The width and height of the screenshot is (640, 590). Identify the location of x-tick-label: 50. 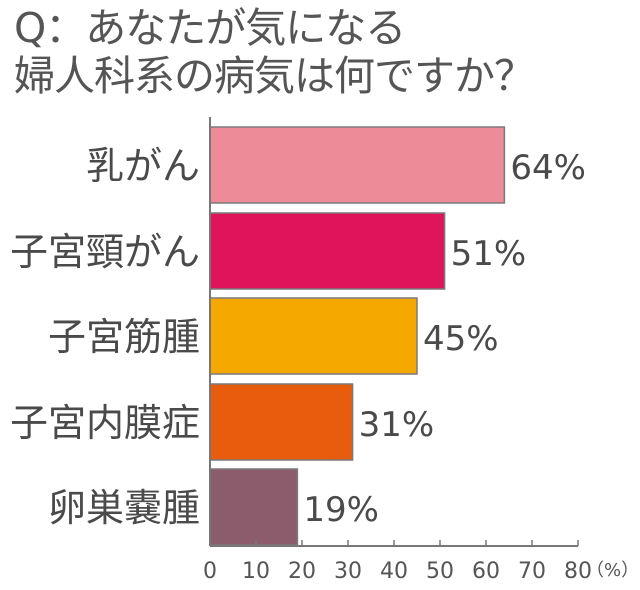
(440, 571).